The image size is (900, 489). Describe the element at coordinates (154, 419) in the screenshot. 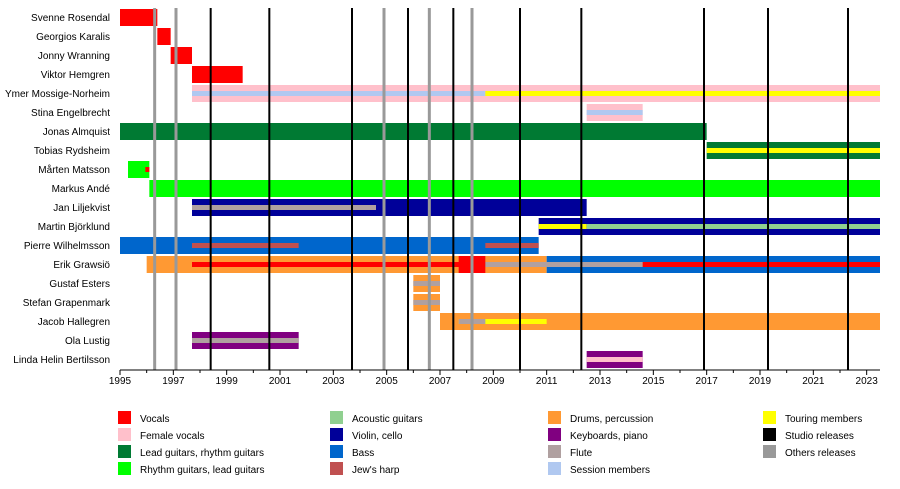

I see `legend-label: Vocals` at that location.